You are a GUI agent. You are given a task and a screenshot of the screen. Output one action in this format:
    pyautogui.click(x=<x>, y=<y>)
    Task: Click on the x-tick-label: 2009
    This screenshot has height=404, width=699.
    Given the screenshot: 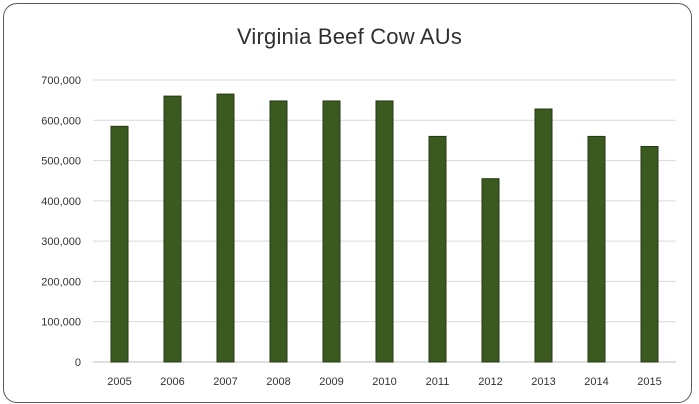 What is the action you would take?
    pyautogui.click(x=331, y=382)
    